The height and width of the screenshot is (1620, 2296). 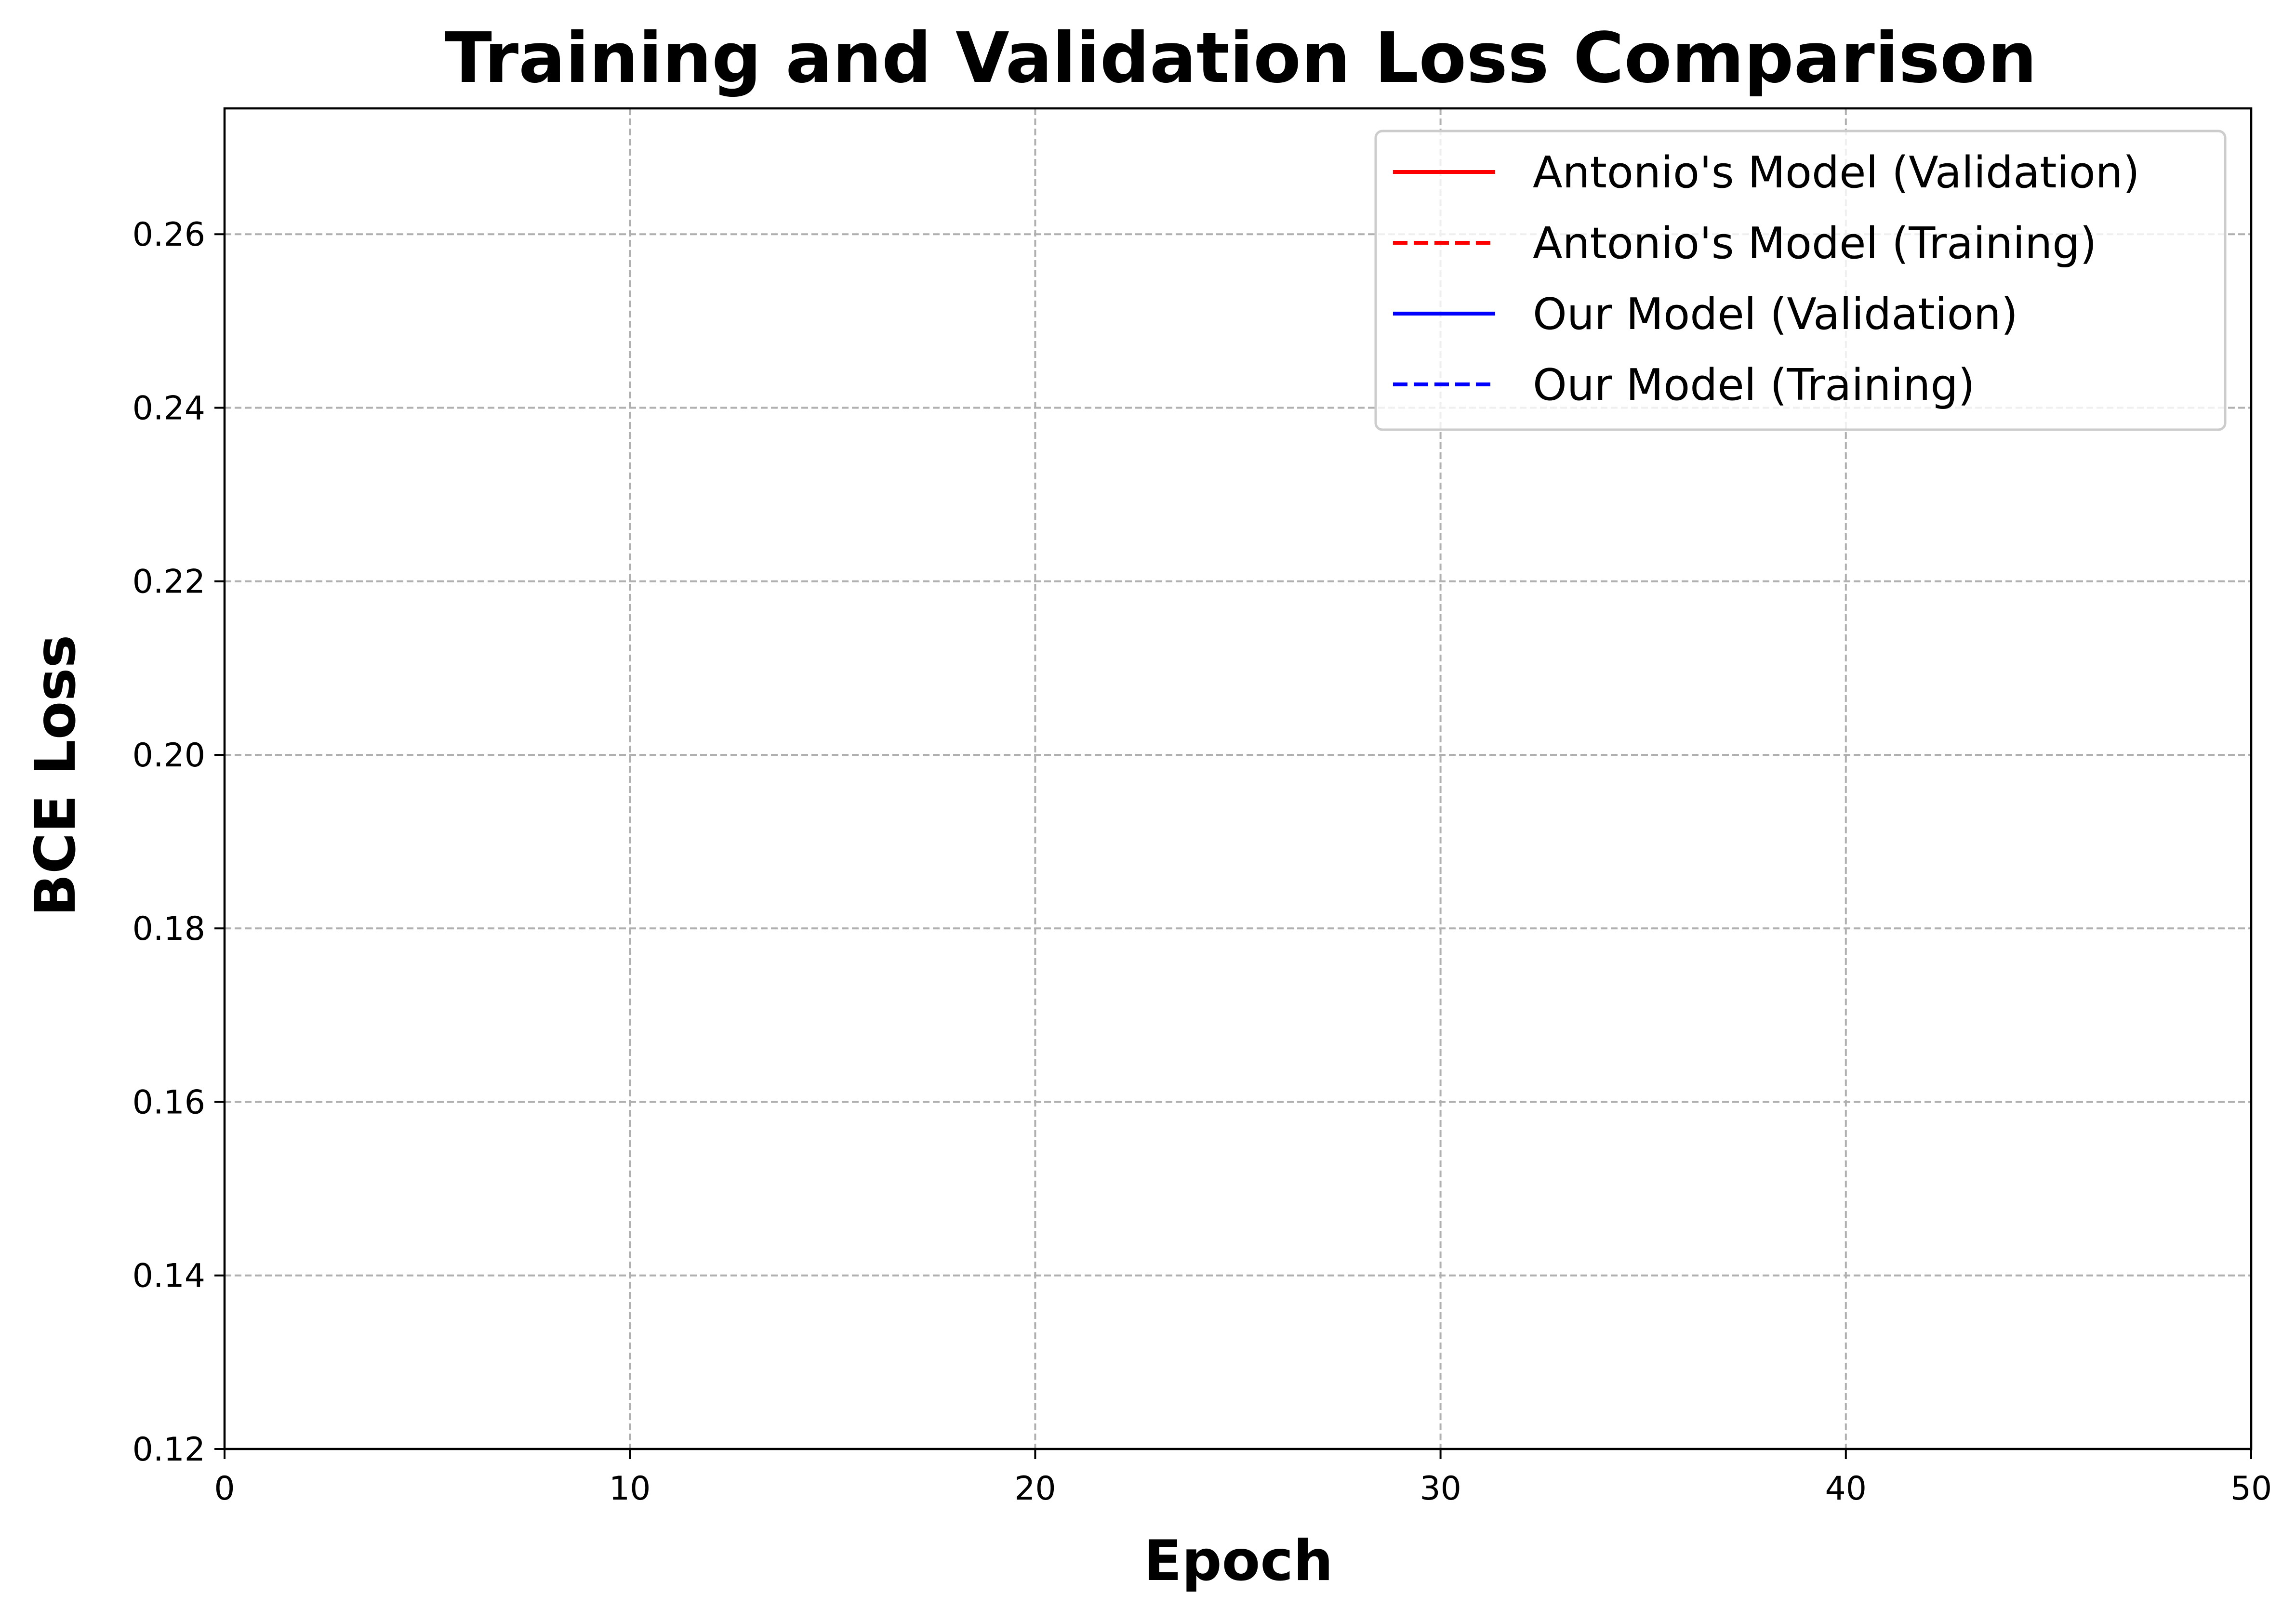 What do you see at coordinates (1035, 1489) in the screenshot?
I see `x-tick-label: 20` at bounding box center [1035, 1489].